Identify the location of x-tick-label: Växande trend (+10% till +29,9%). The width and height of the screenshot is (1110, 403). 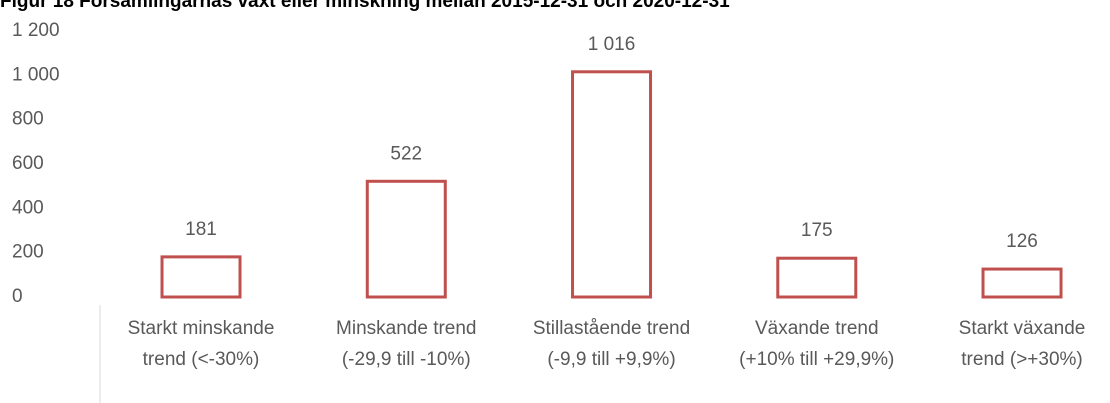
(817, 344).